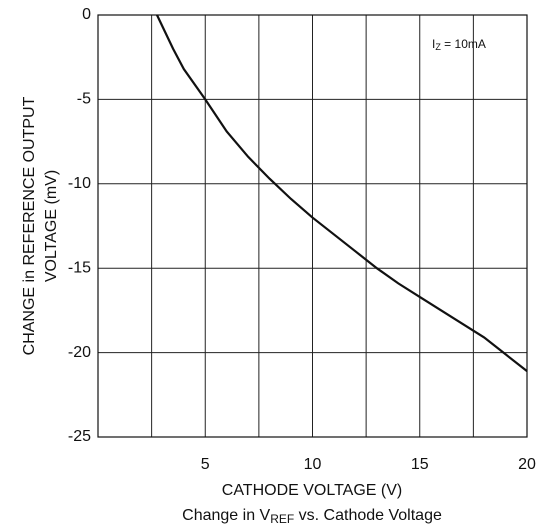  What do you see at coordinates (79, 352) in the screenshot?
I see `y-tick-label: -20` at bounding box center [79, 352].